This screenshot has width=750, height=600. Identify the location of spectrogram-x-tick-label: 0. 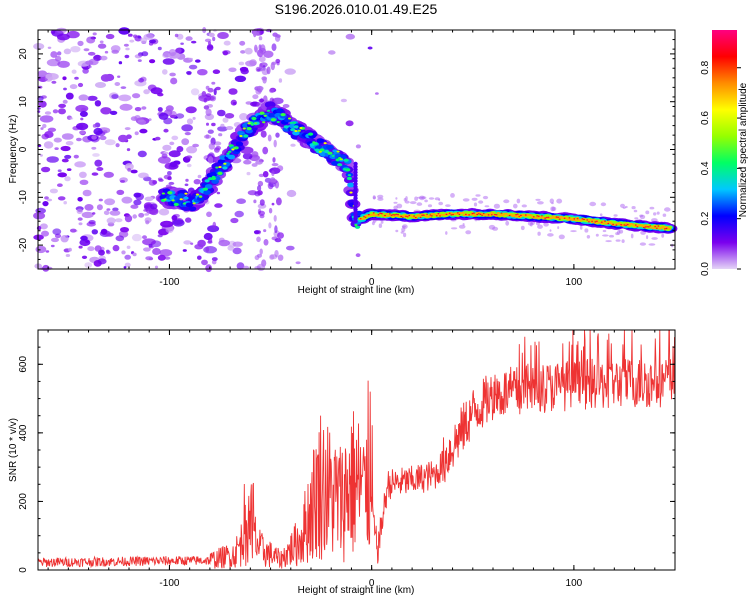
(372, 282).